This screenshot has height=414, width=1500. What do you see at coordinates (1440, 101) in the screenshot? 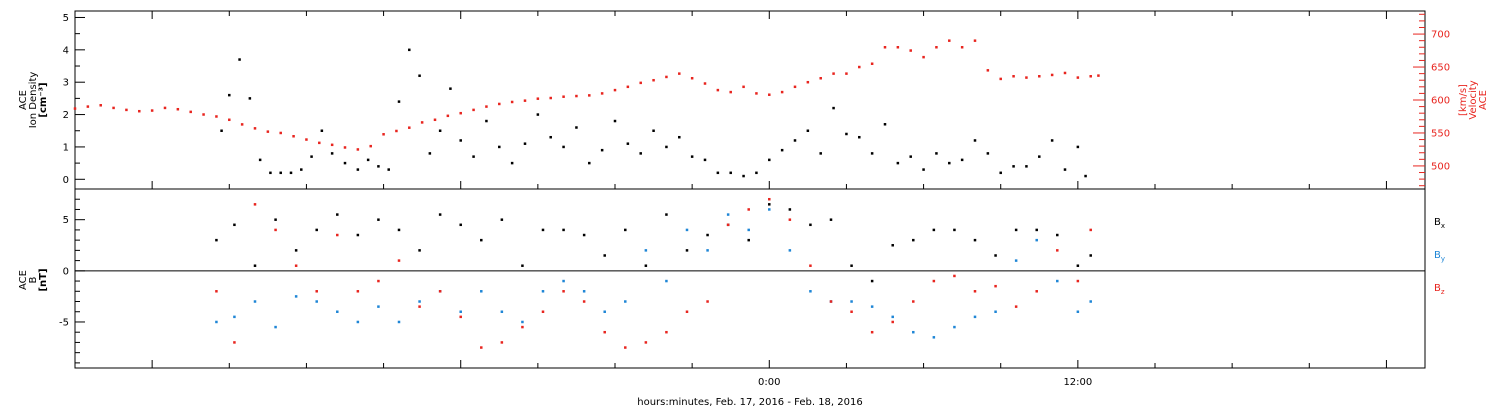
I see `velocity-tick-label: 600` at bounding box center [1440, 101].